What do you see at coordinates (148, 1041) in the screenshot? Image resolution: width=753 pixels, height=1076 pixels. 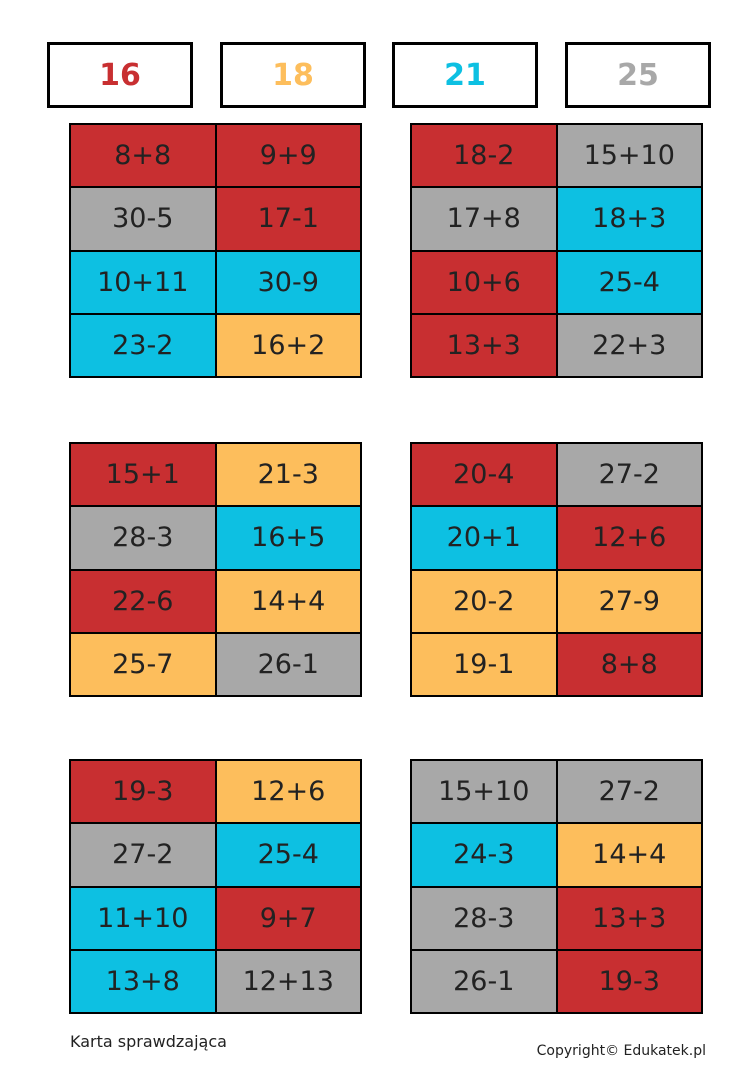 I see `sheet-caption: Karta sprawdzająca` at bounding box center [148, 1041].